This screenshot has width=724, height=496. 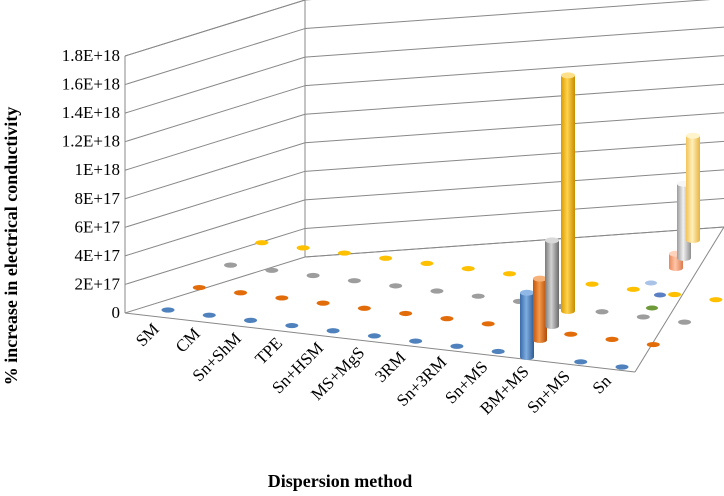 I want to click on y-tick-label: 1.4E+18, so click(x=91, y=112).